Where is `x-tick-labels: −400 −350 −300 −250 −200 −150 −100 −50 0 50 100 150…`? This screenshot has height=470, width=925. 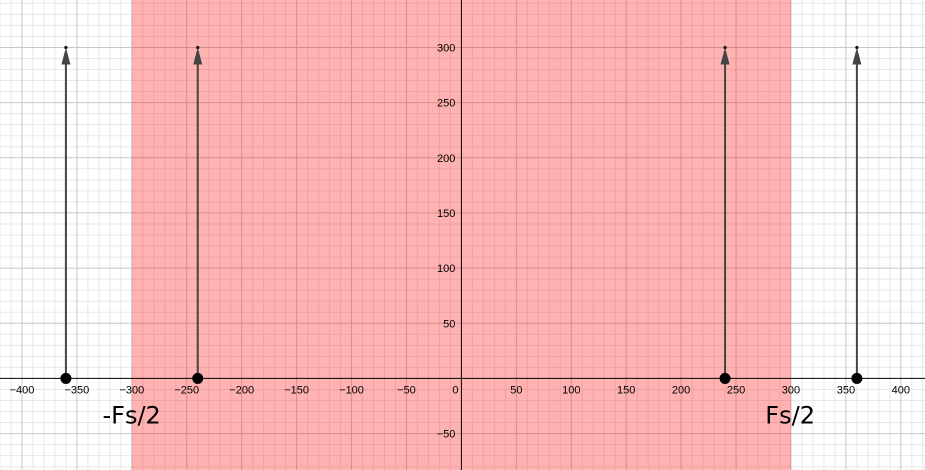 x-tick-labels: −400 −350 −300 −250 −200 −150 −100 −50 0 50 100 150… is located at coordinates (460, 390).